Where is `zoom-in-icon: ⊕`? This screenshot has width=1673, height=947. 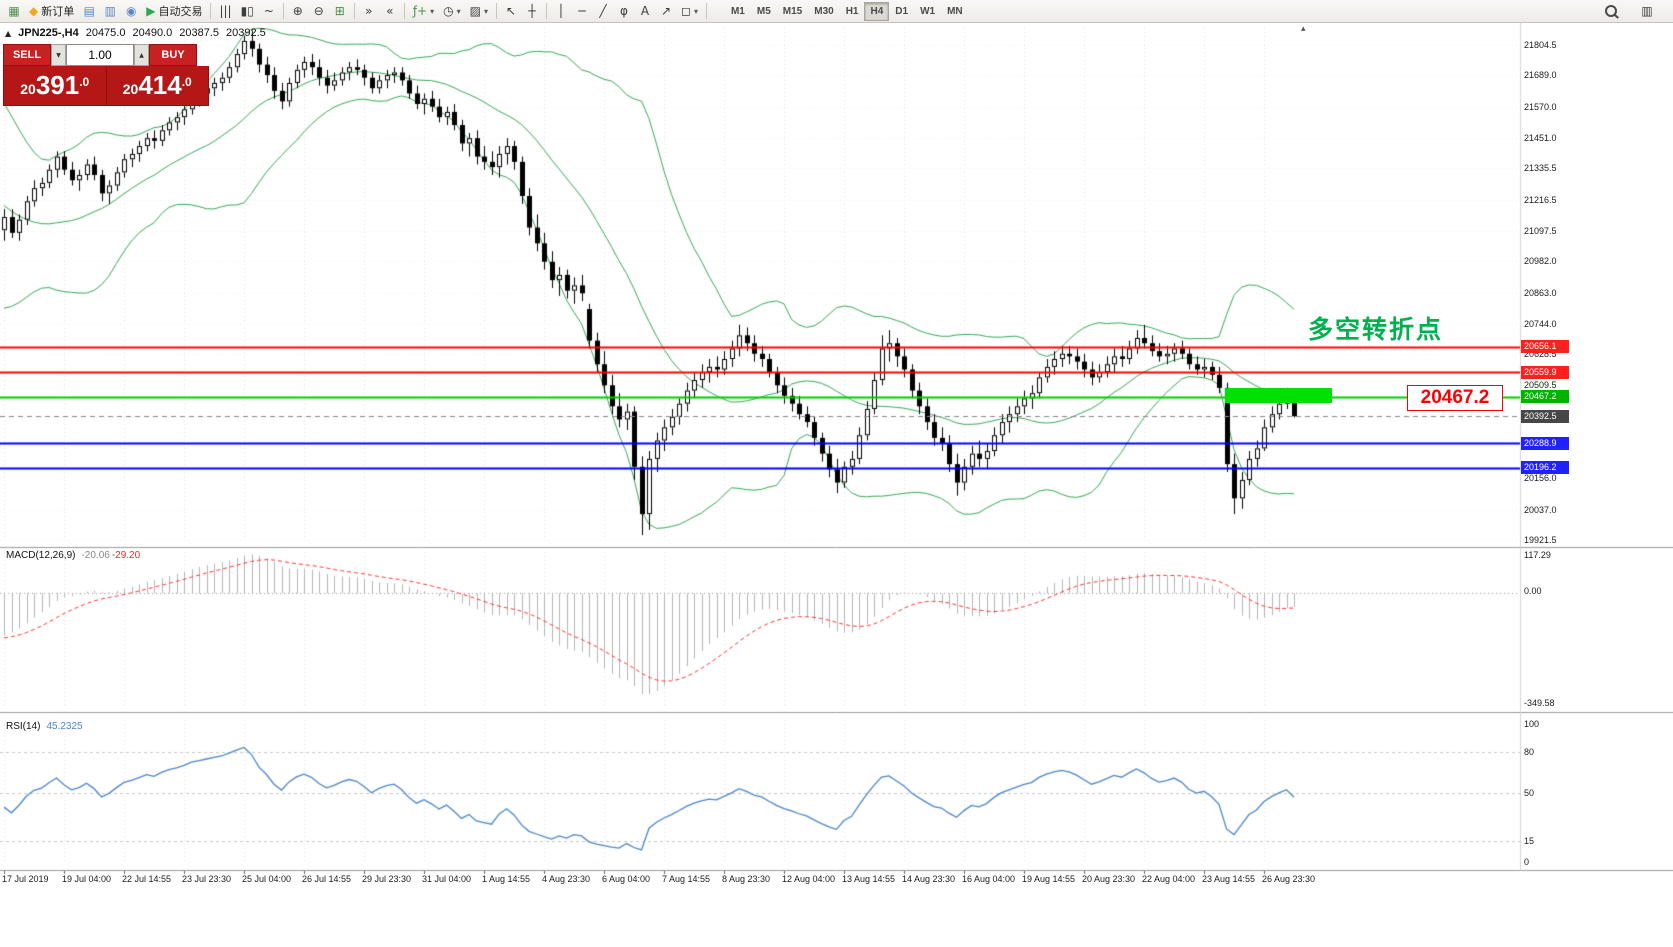
zoom-in-icon: ⊕ is located at coordinates (298, 11).